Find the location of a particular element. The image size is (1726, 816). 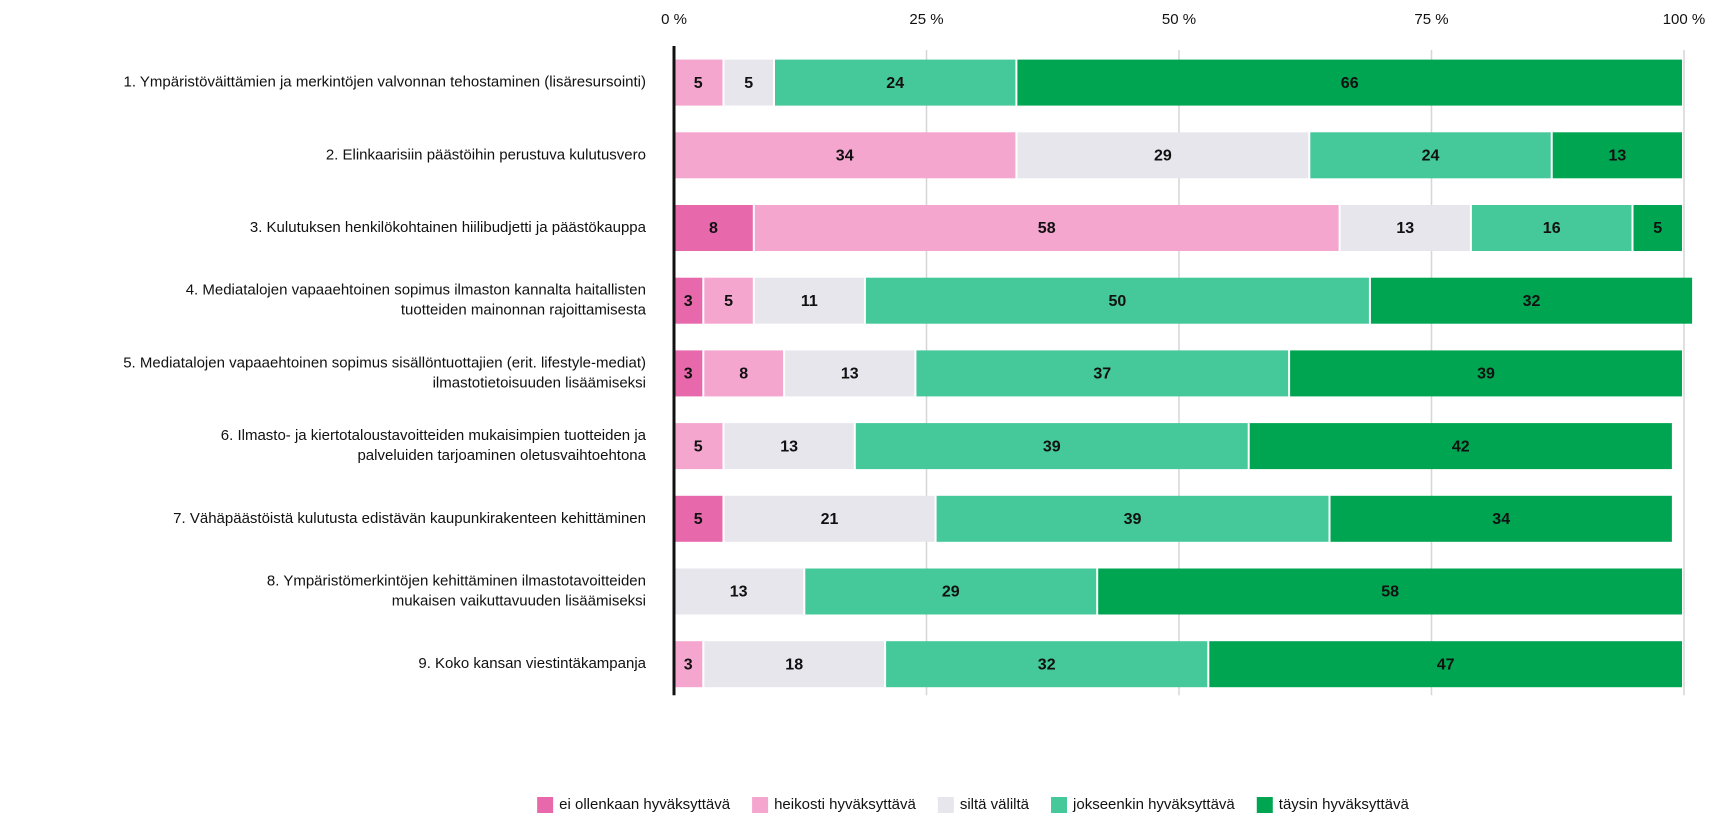

value-label: 11 is located at coordinates (809, 301).